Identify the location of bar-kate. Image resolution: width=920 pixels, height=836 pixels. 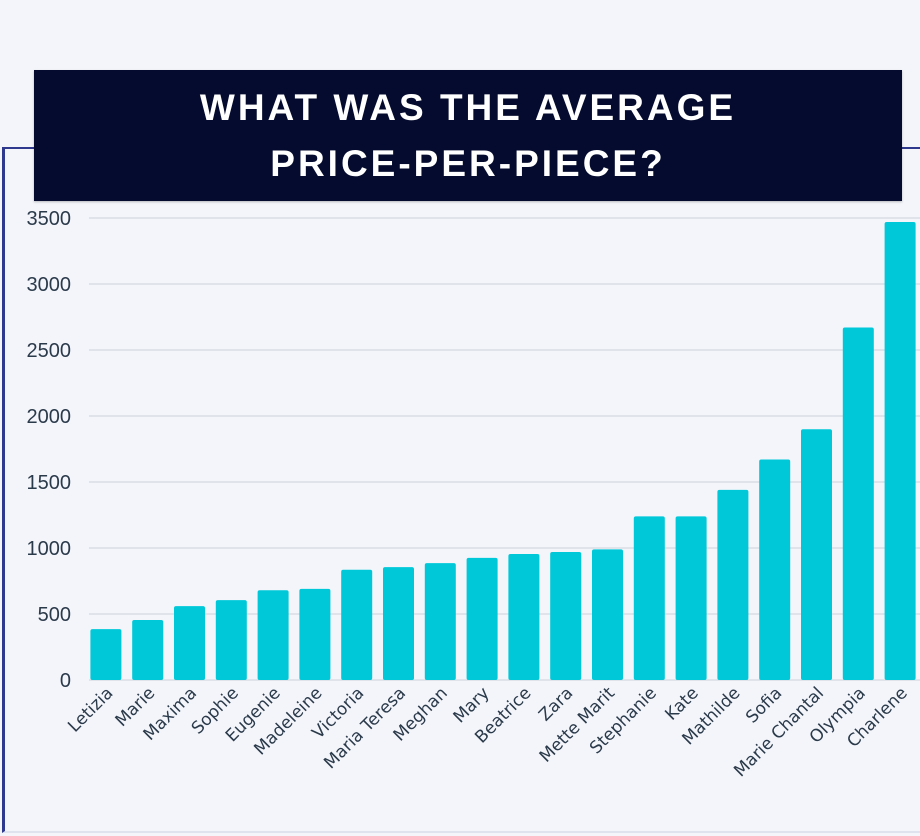
(691, 598).